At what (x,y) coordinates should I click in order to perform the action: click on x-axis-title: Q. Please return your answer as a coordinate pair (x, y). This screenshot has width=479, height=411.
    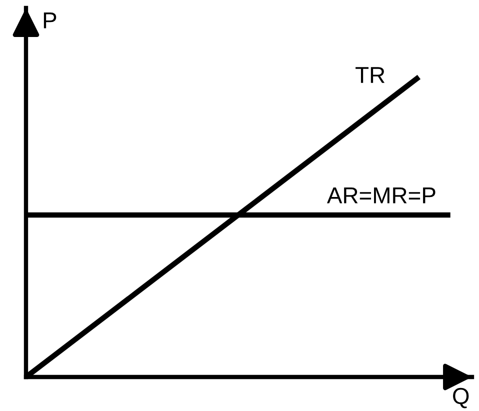
    Looking at the image, I should click on (461, 398).